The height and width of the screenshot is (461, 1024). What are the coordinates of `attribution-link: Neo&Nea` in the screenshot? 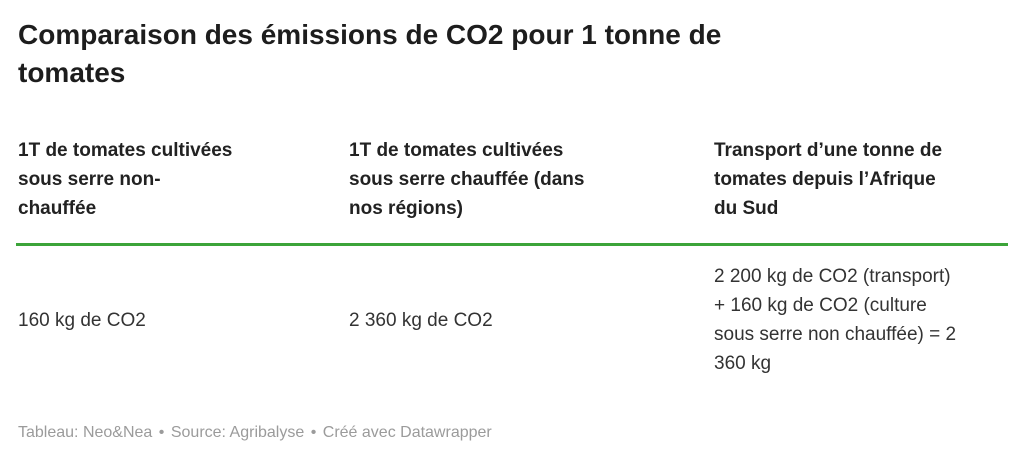 It's located at (117, 432).